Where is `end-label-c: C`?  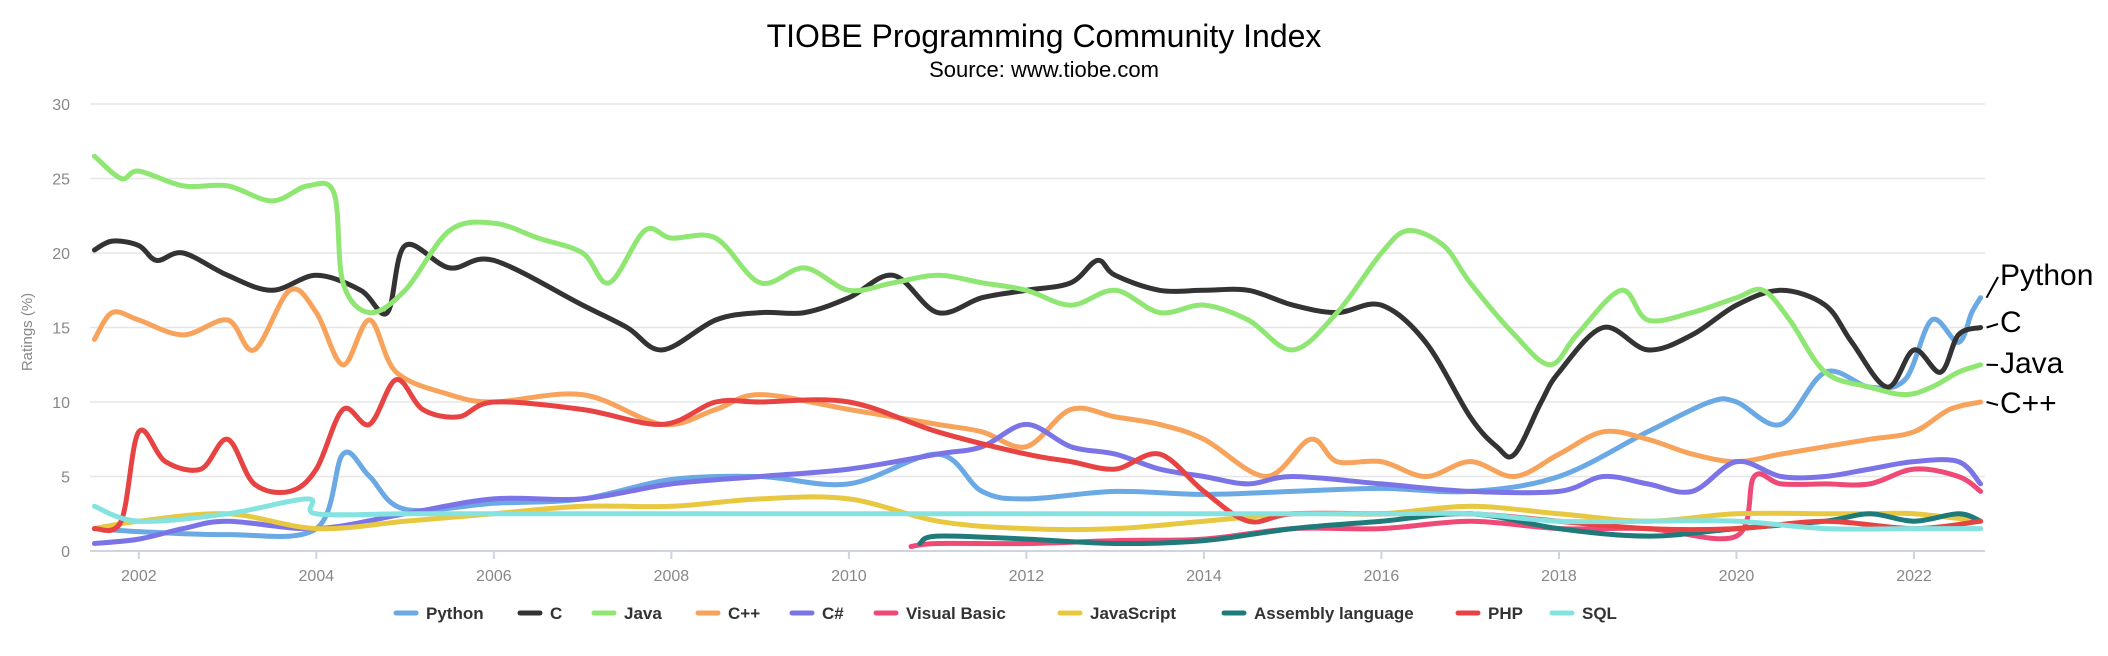 end-label-c: C is located at coordinates (2011, 322).